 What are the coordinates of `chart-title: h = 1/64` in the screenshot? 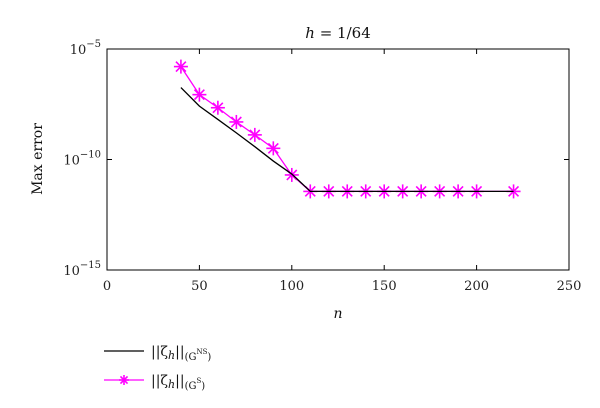 It's located at (337, 33).